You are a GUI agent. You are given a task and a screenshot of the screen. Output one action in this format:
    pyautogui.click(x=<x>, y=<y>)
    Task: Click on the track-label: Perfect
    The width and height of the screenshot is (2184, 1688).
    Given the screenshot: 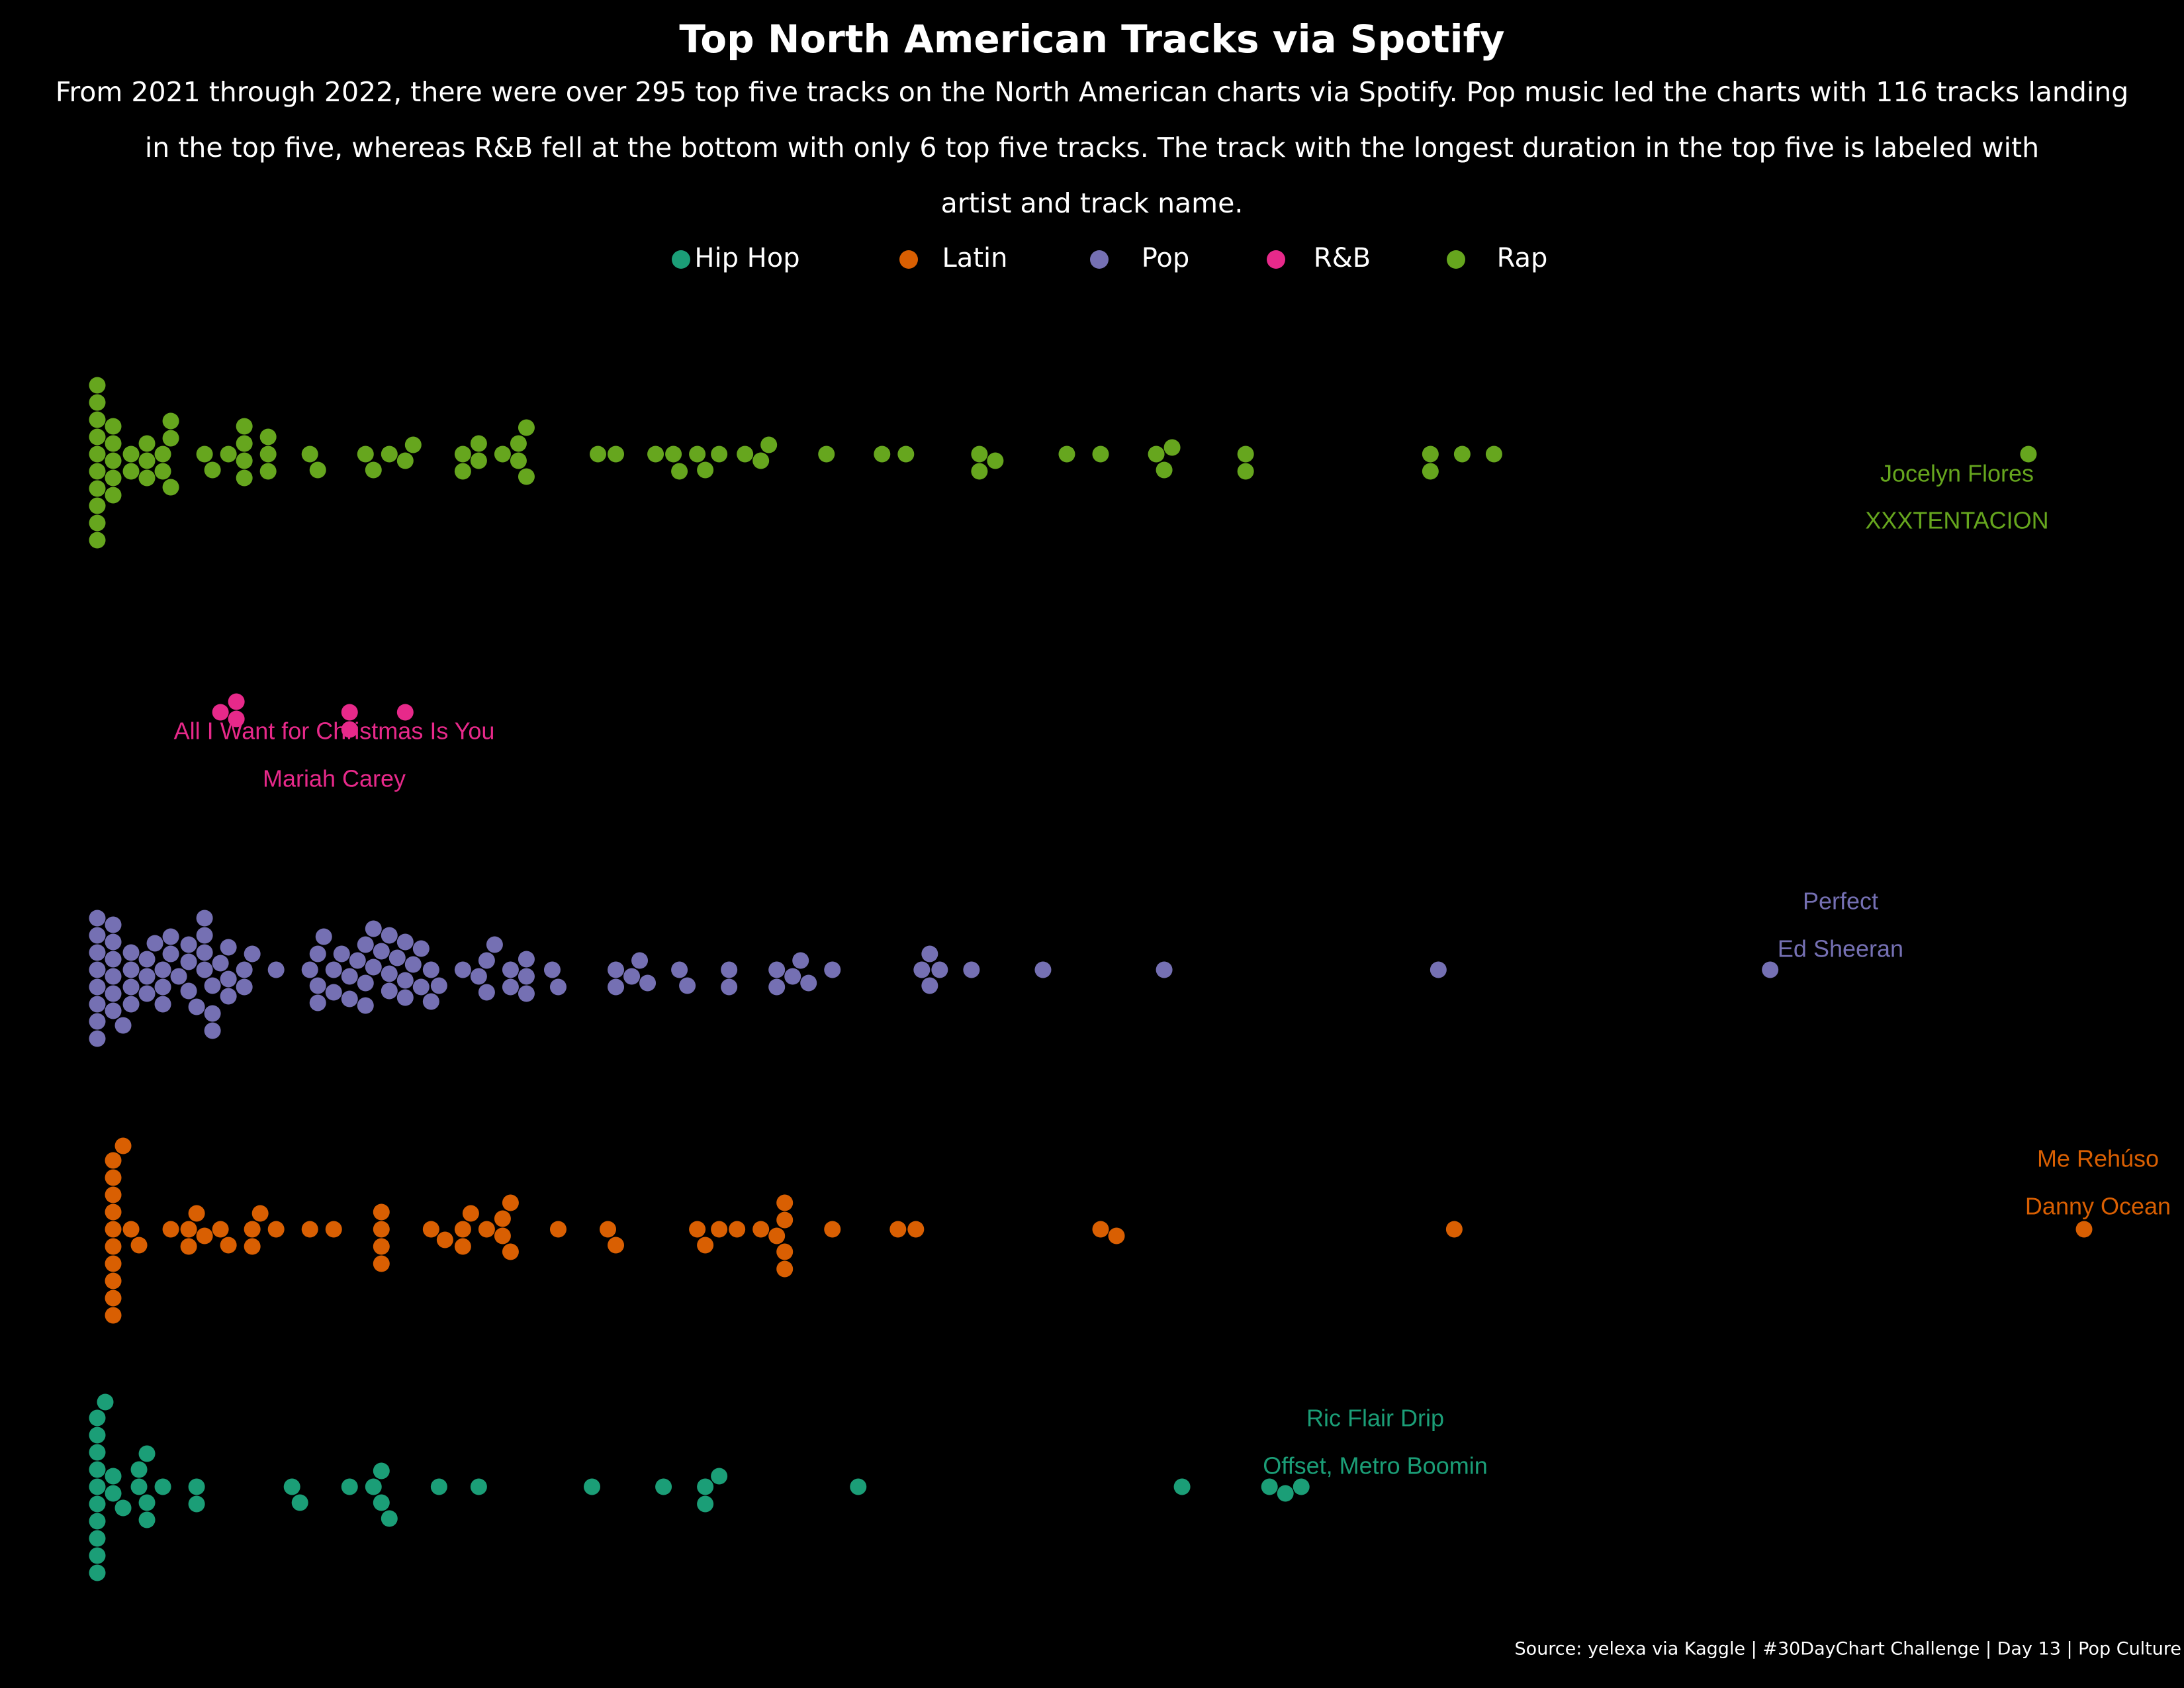 What is the action you would take?
    pyautogui.click(x=1840, y=901)
    